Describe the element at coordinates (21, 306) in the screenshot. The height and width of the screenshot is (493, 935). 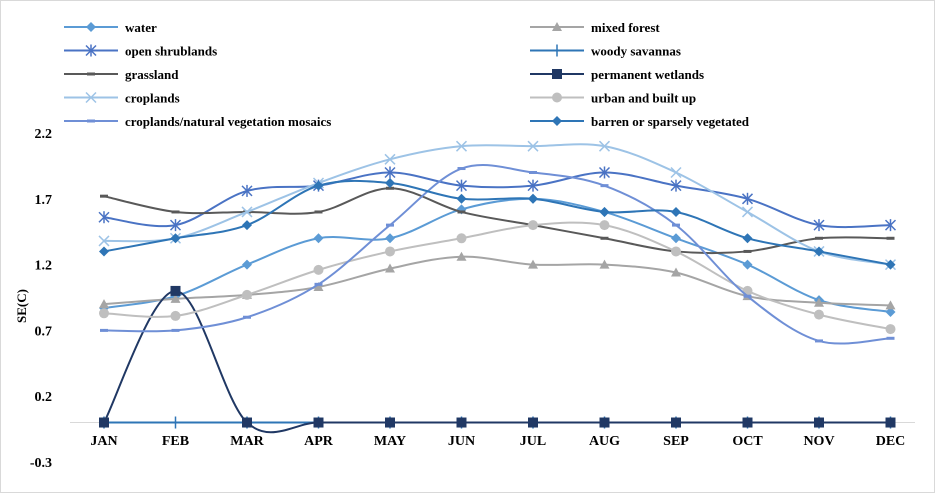
I see `y-axis-label: SE(C)` at that location.